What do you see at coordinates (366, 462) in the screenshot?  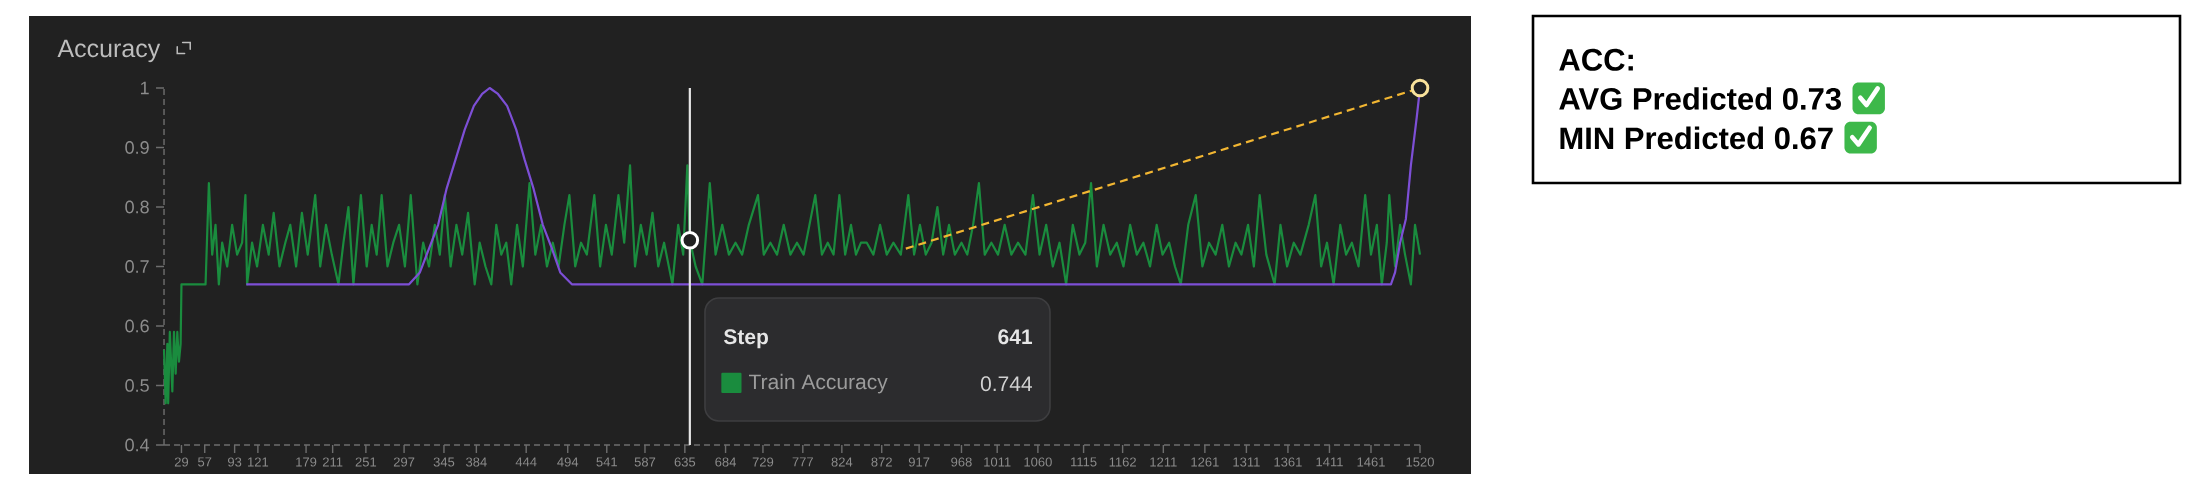 I see `x-tick-label: 251` at bounding box center [366, 462].